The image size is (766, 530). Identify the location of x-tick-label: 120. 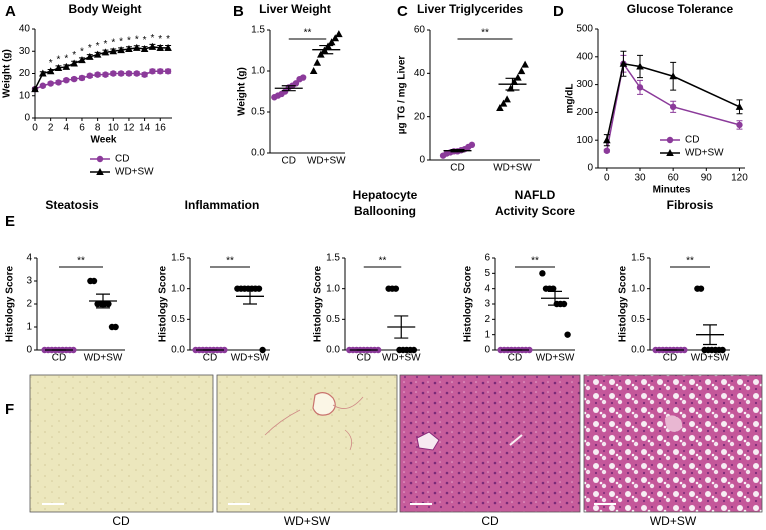
(739, 178).